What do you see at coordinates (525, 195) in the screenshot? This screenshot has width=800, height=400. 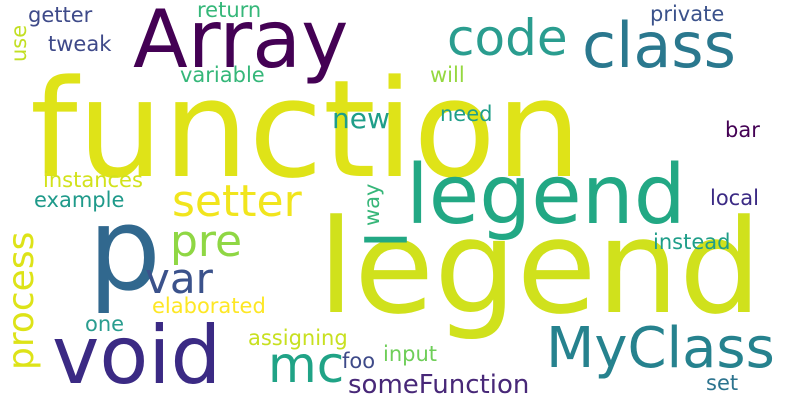 I see `word-underscore-legend: _legend` at bounding box center [525, 195].